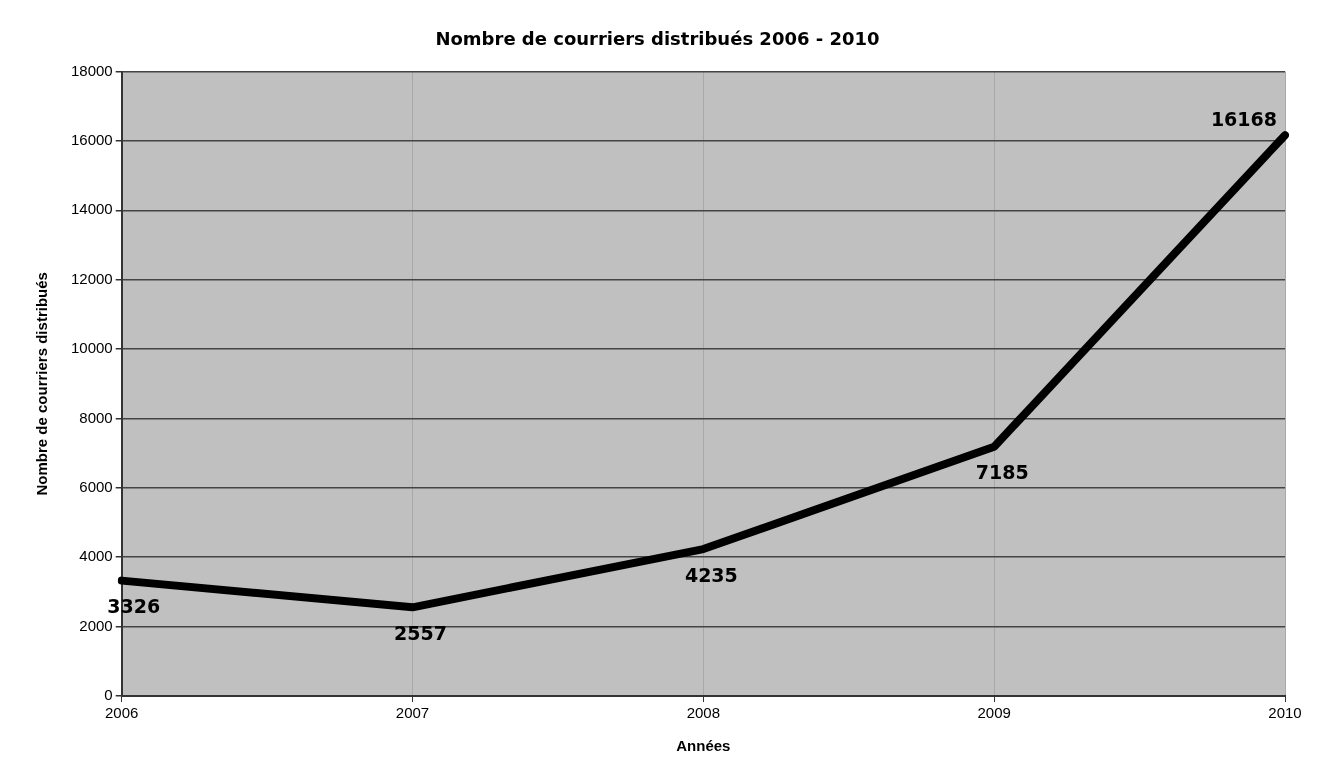 This screenshot has height=780, width=1335. What do you see at coordinates (108, 695) in the screenshot?
I see `y-tick-label: 0` at bounding box center [108, 695].